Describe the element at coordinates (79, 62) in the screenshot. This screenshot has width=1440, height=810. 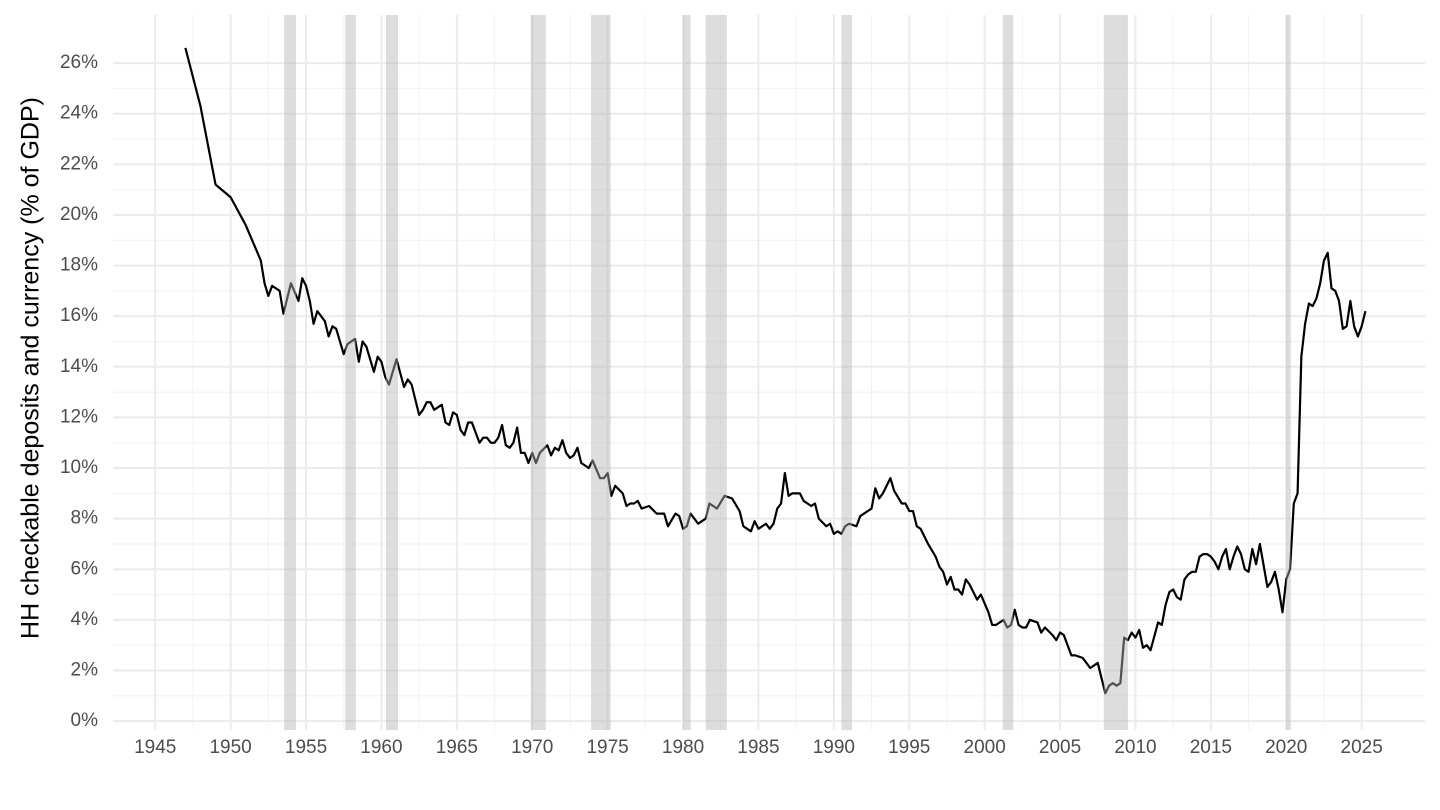
I see `y-tick-label: 26%` at that location.